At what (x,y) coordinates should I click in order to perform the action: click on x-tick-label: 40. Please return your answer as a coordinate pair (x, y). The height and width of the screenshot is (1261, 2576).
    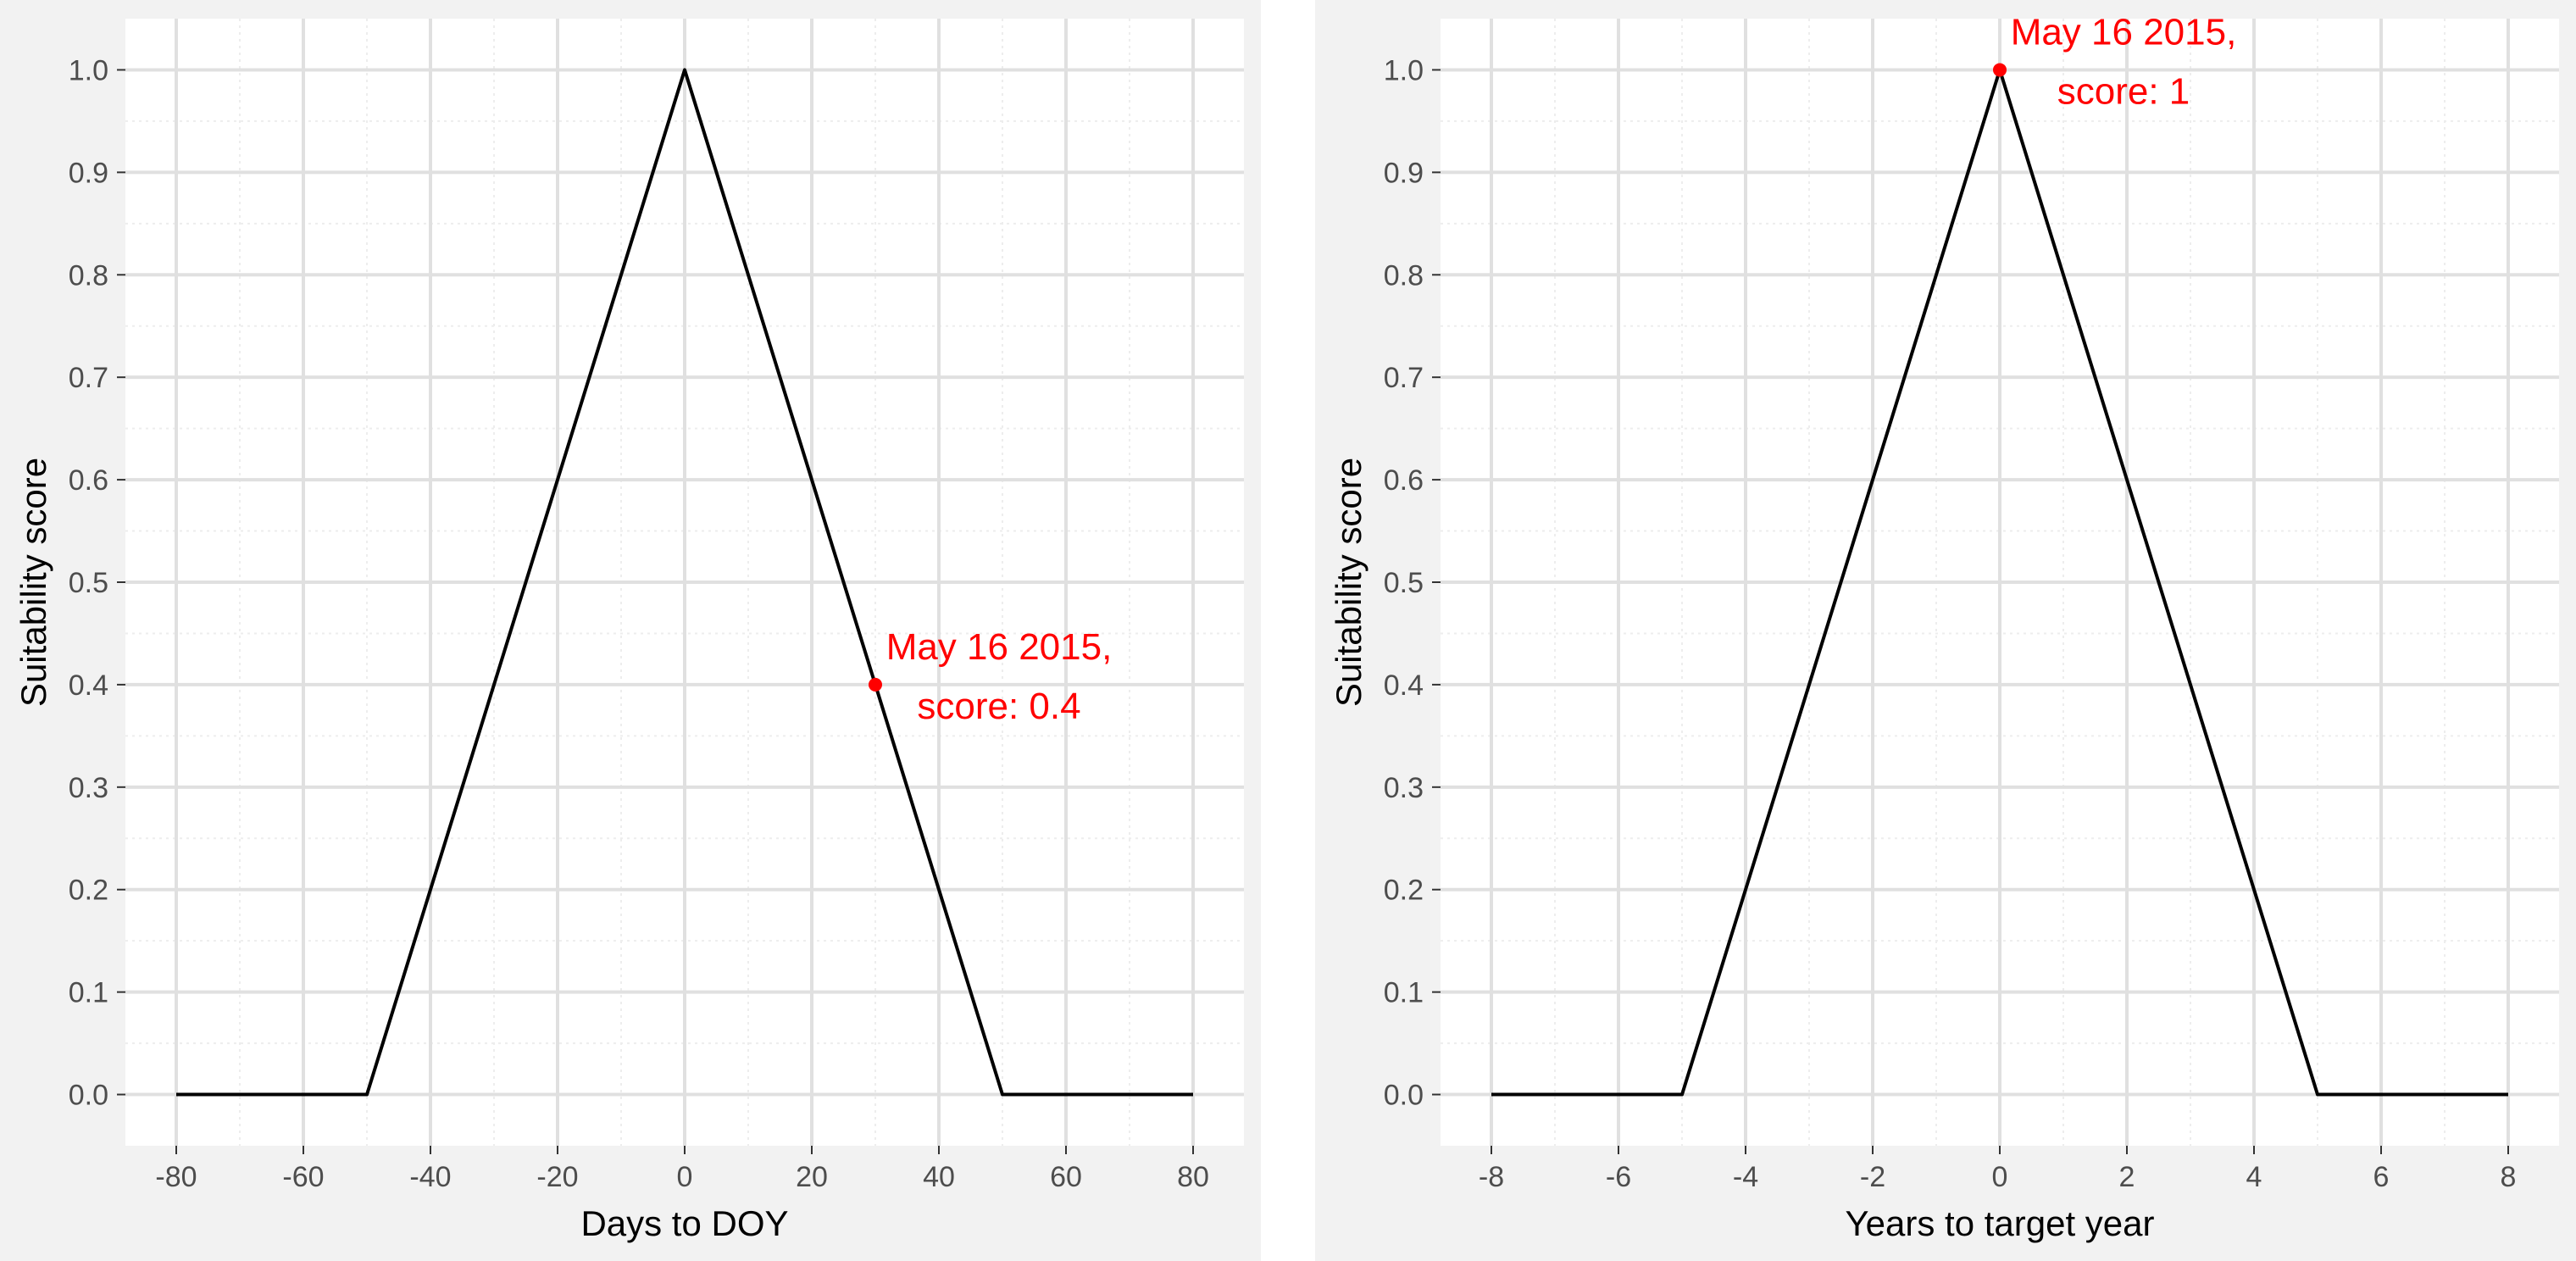
    Looking at the image, I should click on (939, 1177).